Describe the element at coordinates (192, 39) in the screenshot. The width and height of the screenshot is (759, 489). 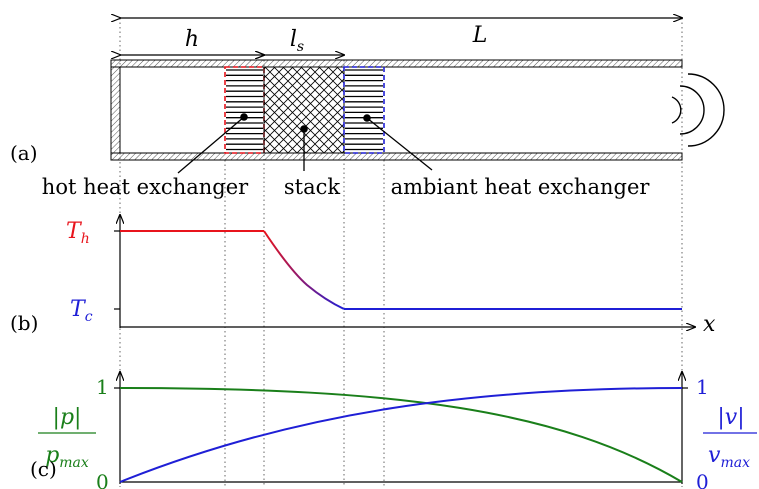
I see `dim-h-label: h` at that location.